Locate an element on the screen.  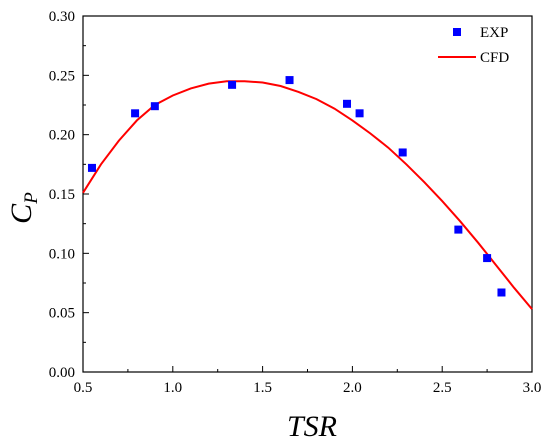
y-tick-label: 0.20 is located at coordinates (62, 136).